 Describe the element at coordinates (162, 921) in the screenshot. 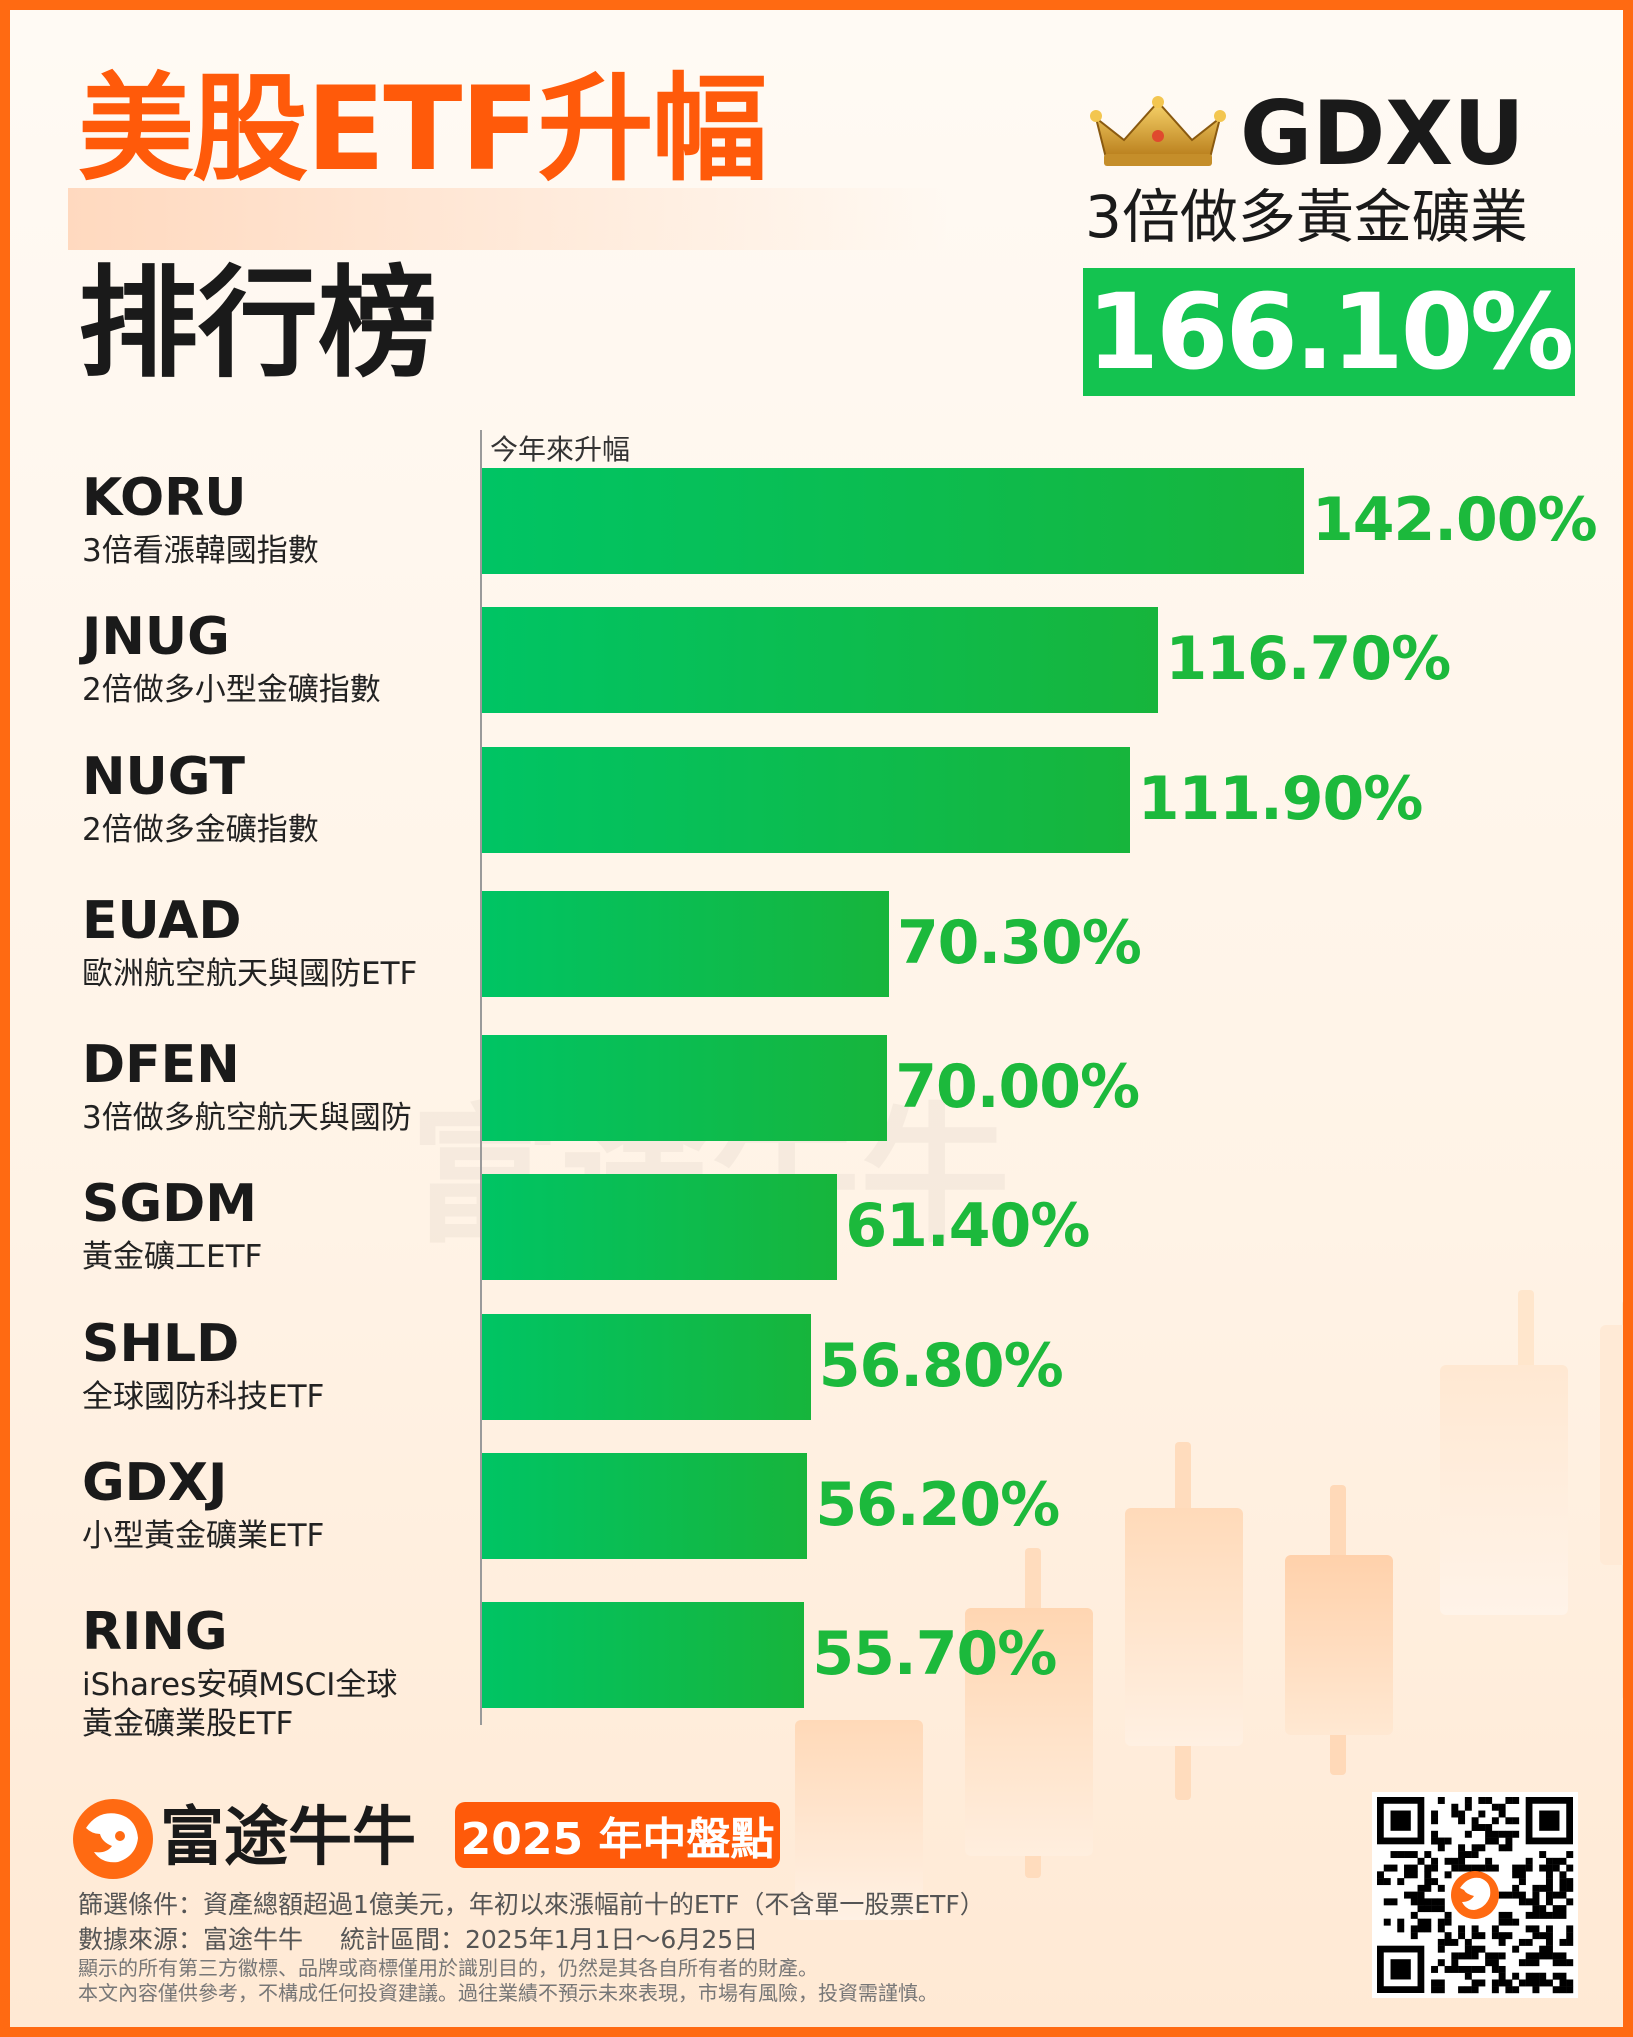

I see `ticker-label: EUAD` at that location.